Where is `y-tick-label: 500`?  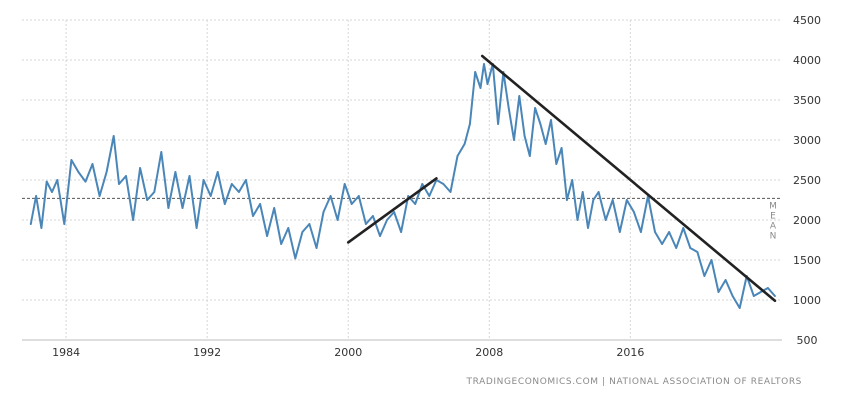 y-tick-label: 500 is located at coordinates (807, 340).